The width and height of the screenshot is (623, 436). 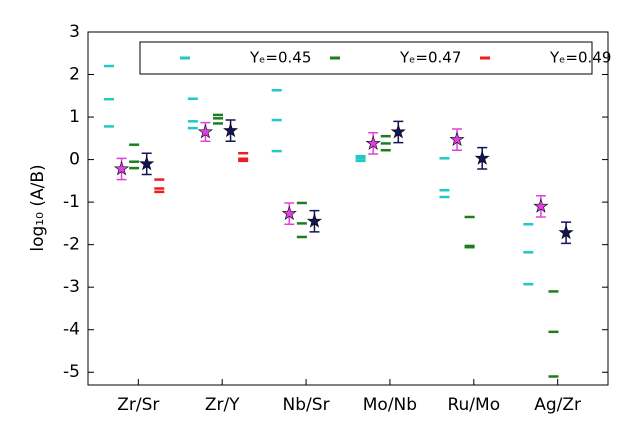 I want to click on y-tick-label: -5, so click(x=71, y=372).